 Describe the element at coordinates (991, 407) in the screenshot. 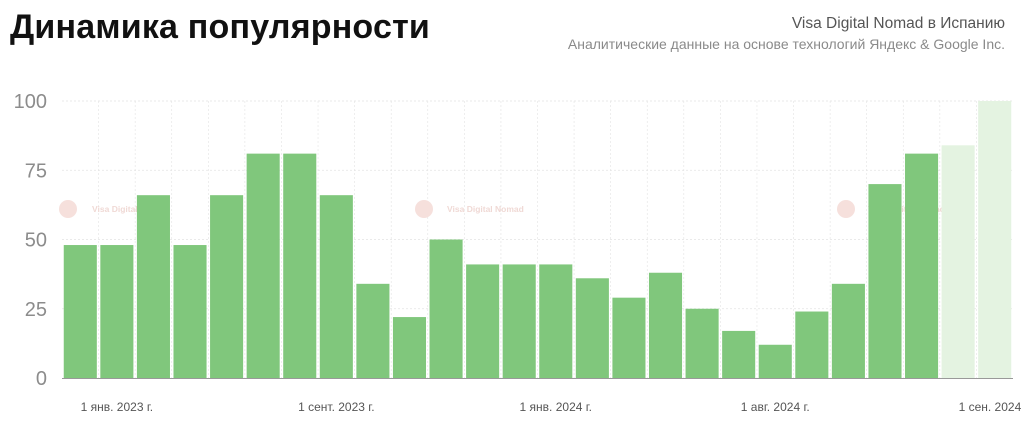

I see `x-tick-label: 1 сен. 2024 г.` at that location.